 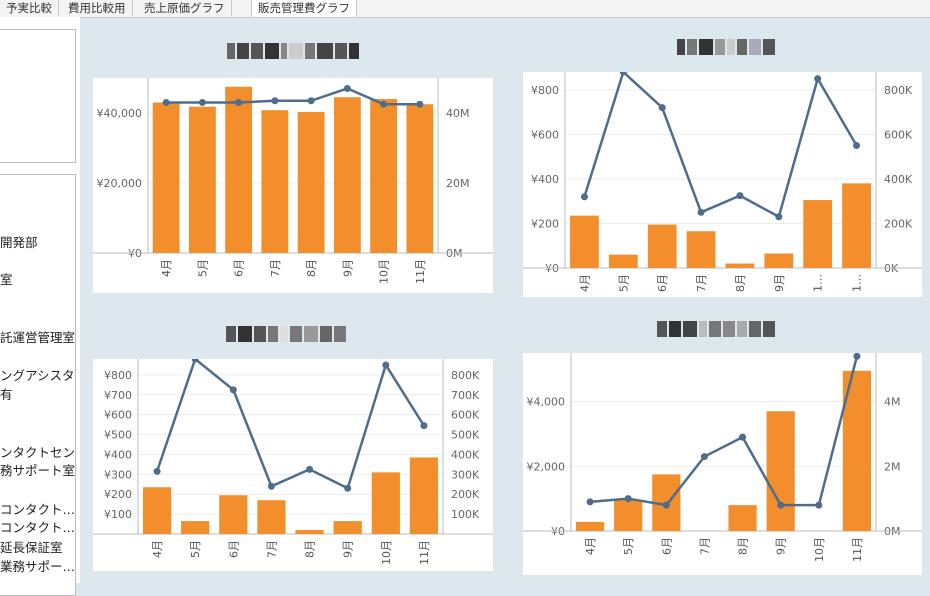 What do you see at coordinates (465, 9) in the screenshot?
I see `sheet-tab-bar: 予実比較 費用比較用 売上原価グラフ 販売管理費グラフ` at bounding box center [465, 9].